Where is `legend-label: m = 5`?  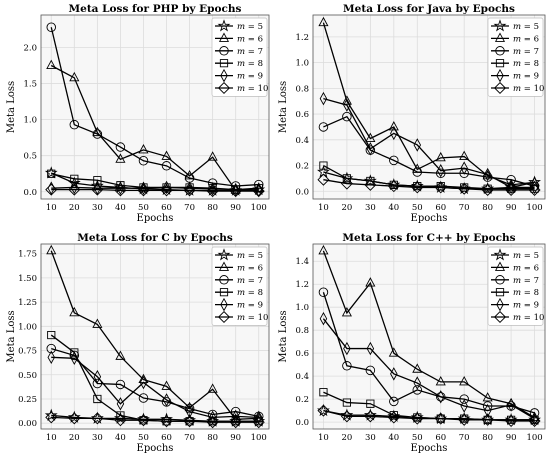 legend-label: m = 5 is located at coordinates (250, 27).